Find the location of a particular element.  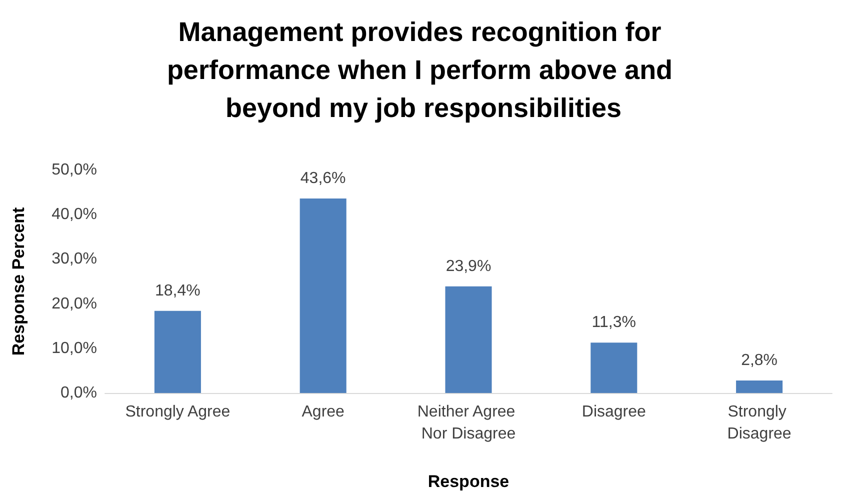

y-tick-label: 0,0% is located at coordinates (78, 393).